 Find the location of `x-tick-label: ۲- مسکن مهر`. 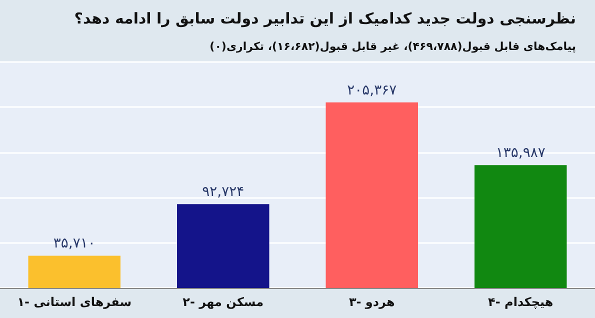

x-tick-label: ۲- مسکن مهر is located at coordinates (223, 302).